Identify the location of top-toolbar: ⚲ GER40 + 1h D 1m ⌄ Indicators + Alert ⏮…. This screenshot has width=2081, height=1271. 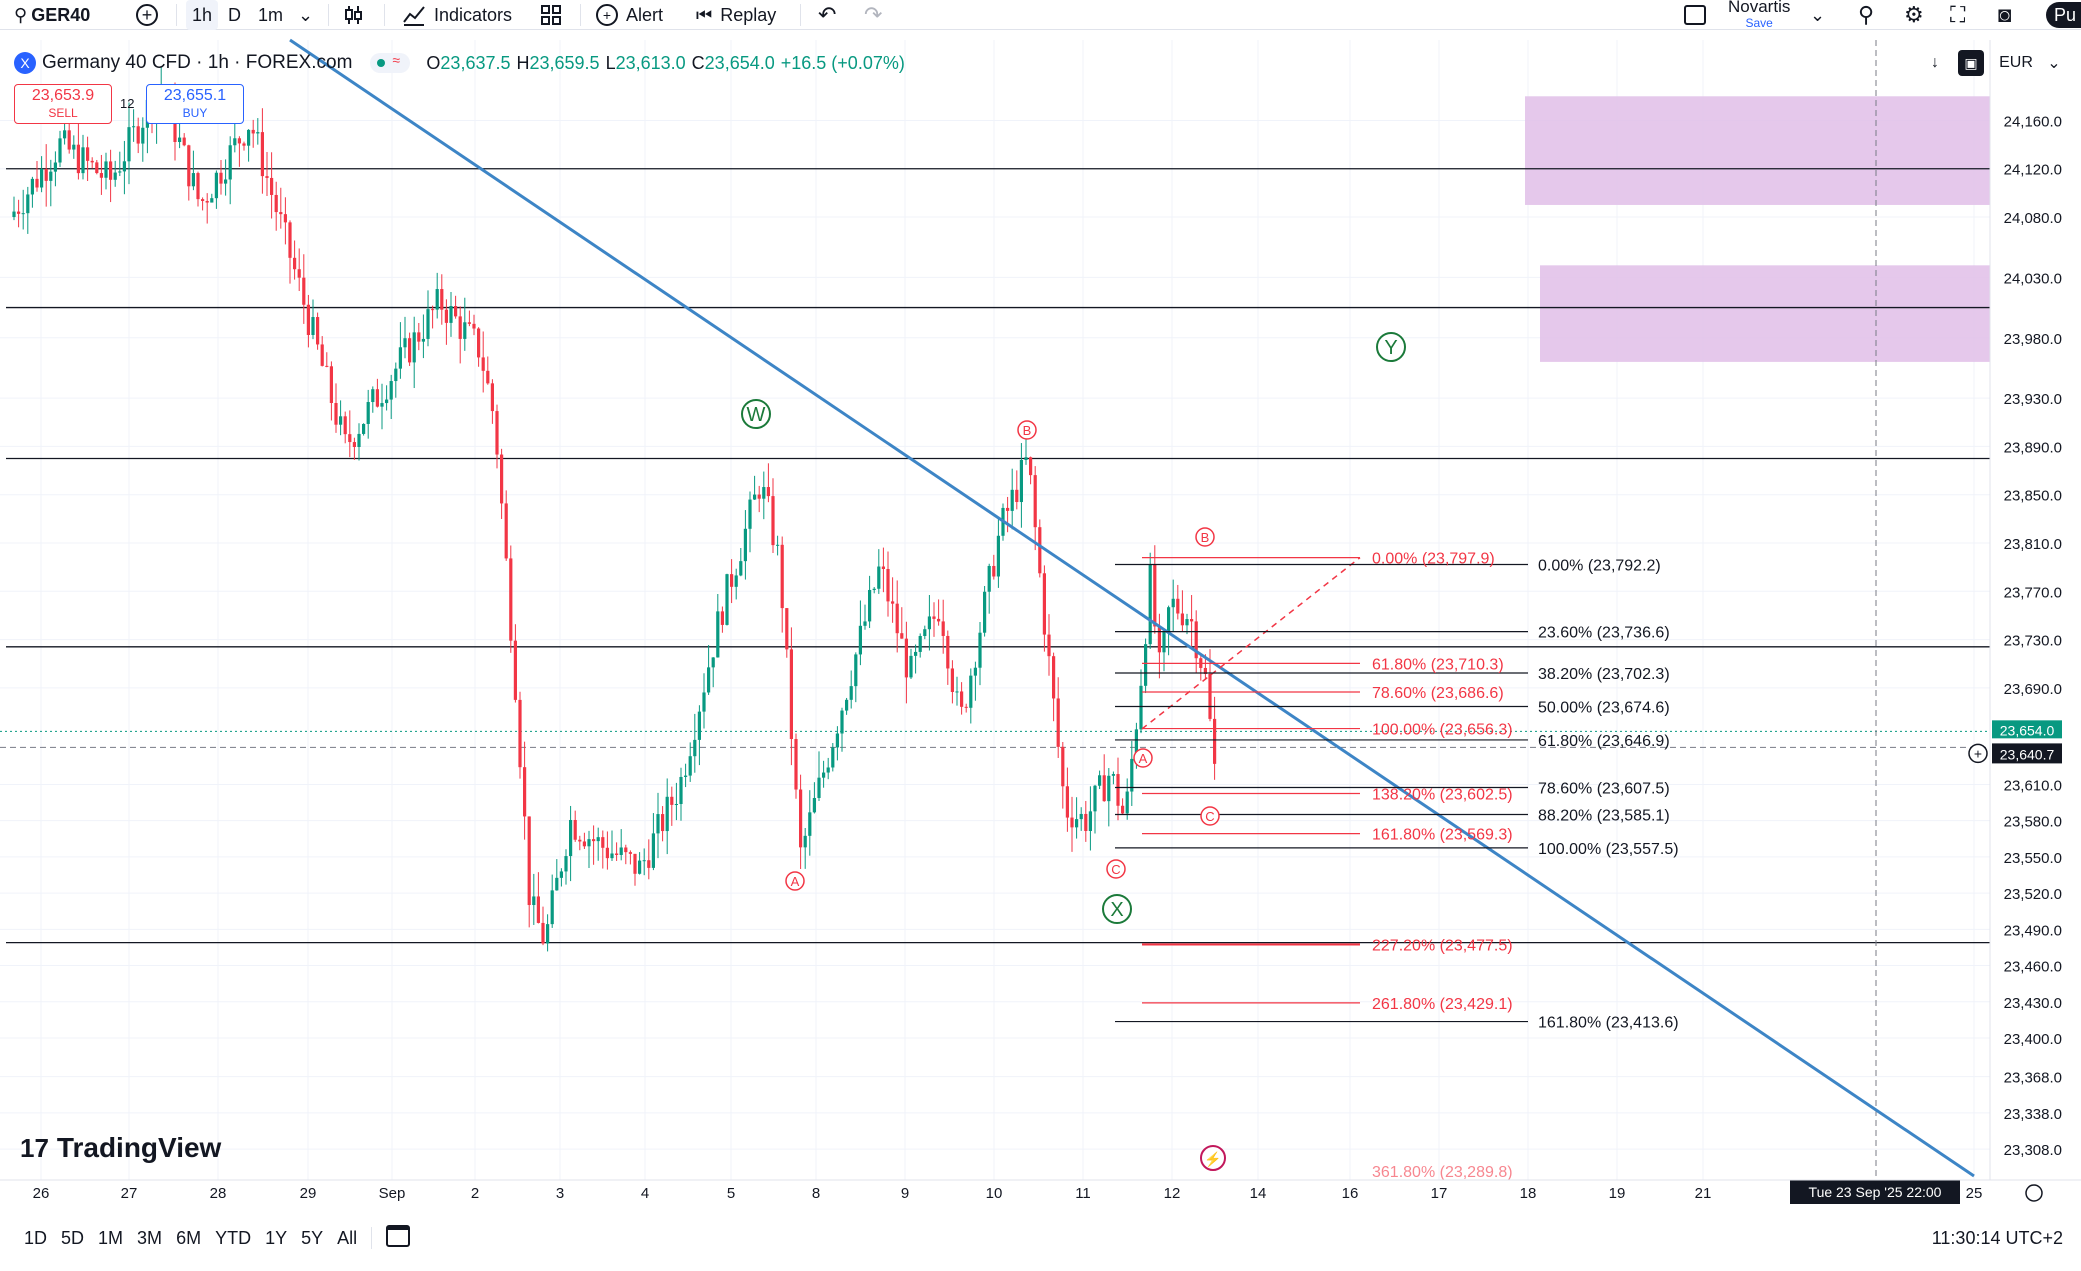
(1040, 15).